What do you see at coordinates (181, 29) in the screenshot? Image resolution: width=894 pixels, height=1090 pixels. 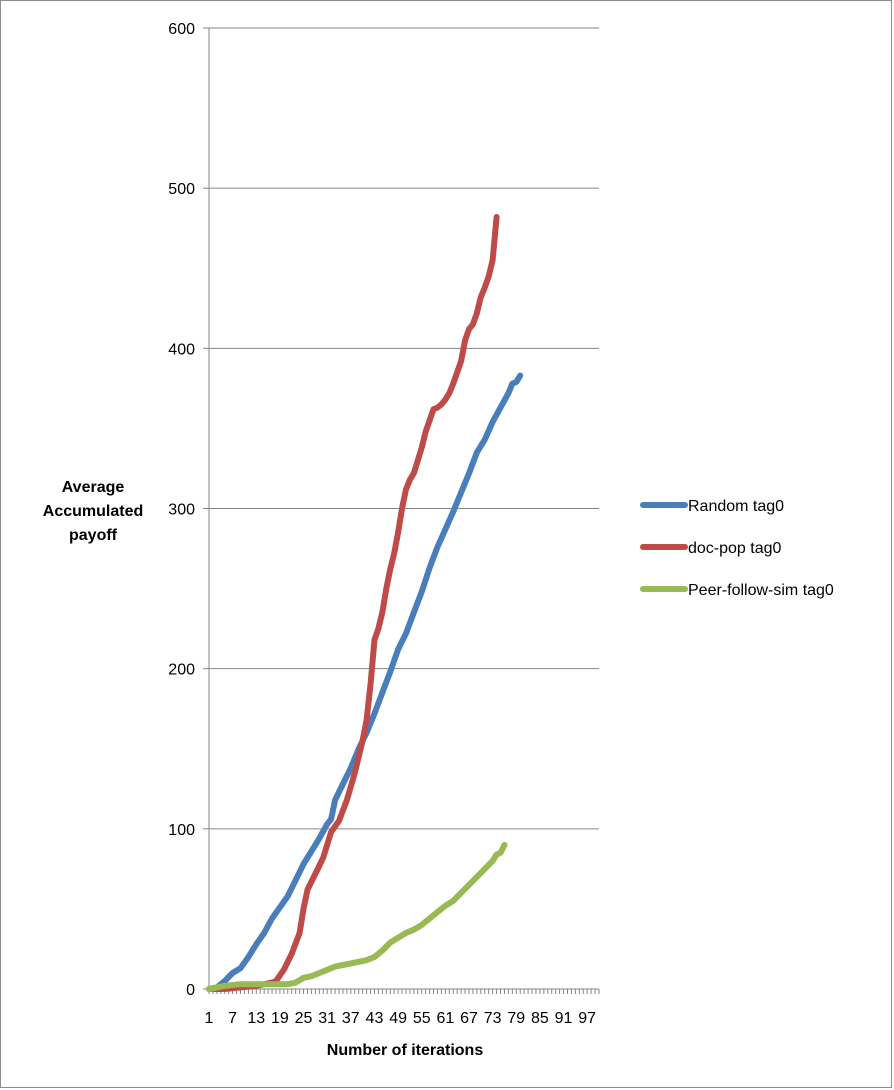 I see `y-tick-label-600: 600` at bounding box center [181, 29].